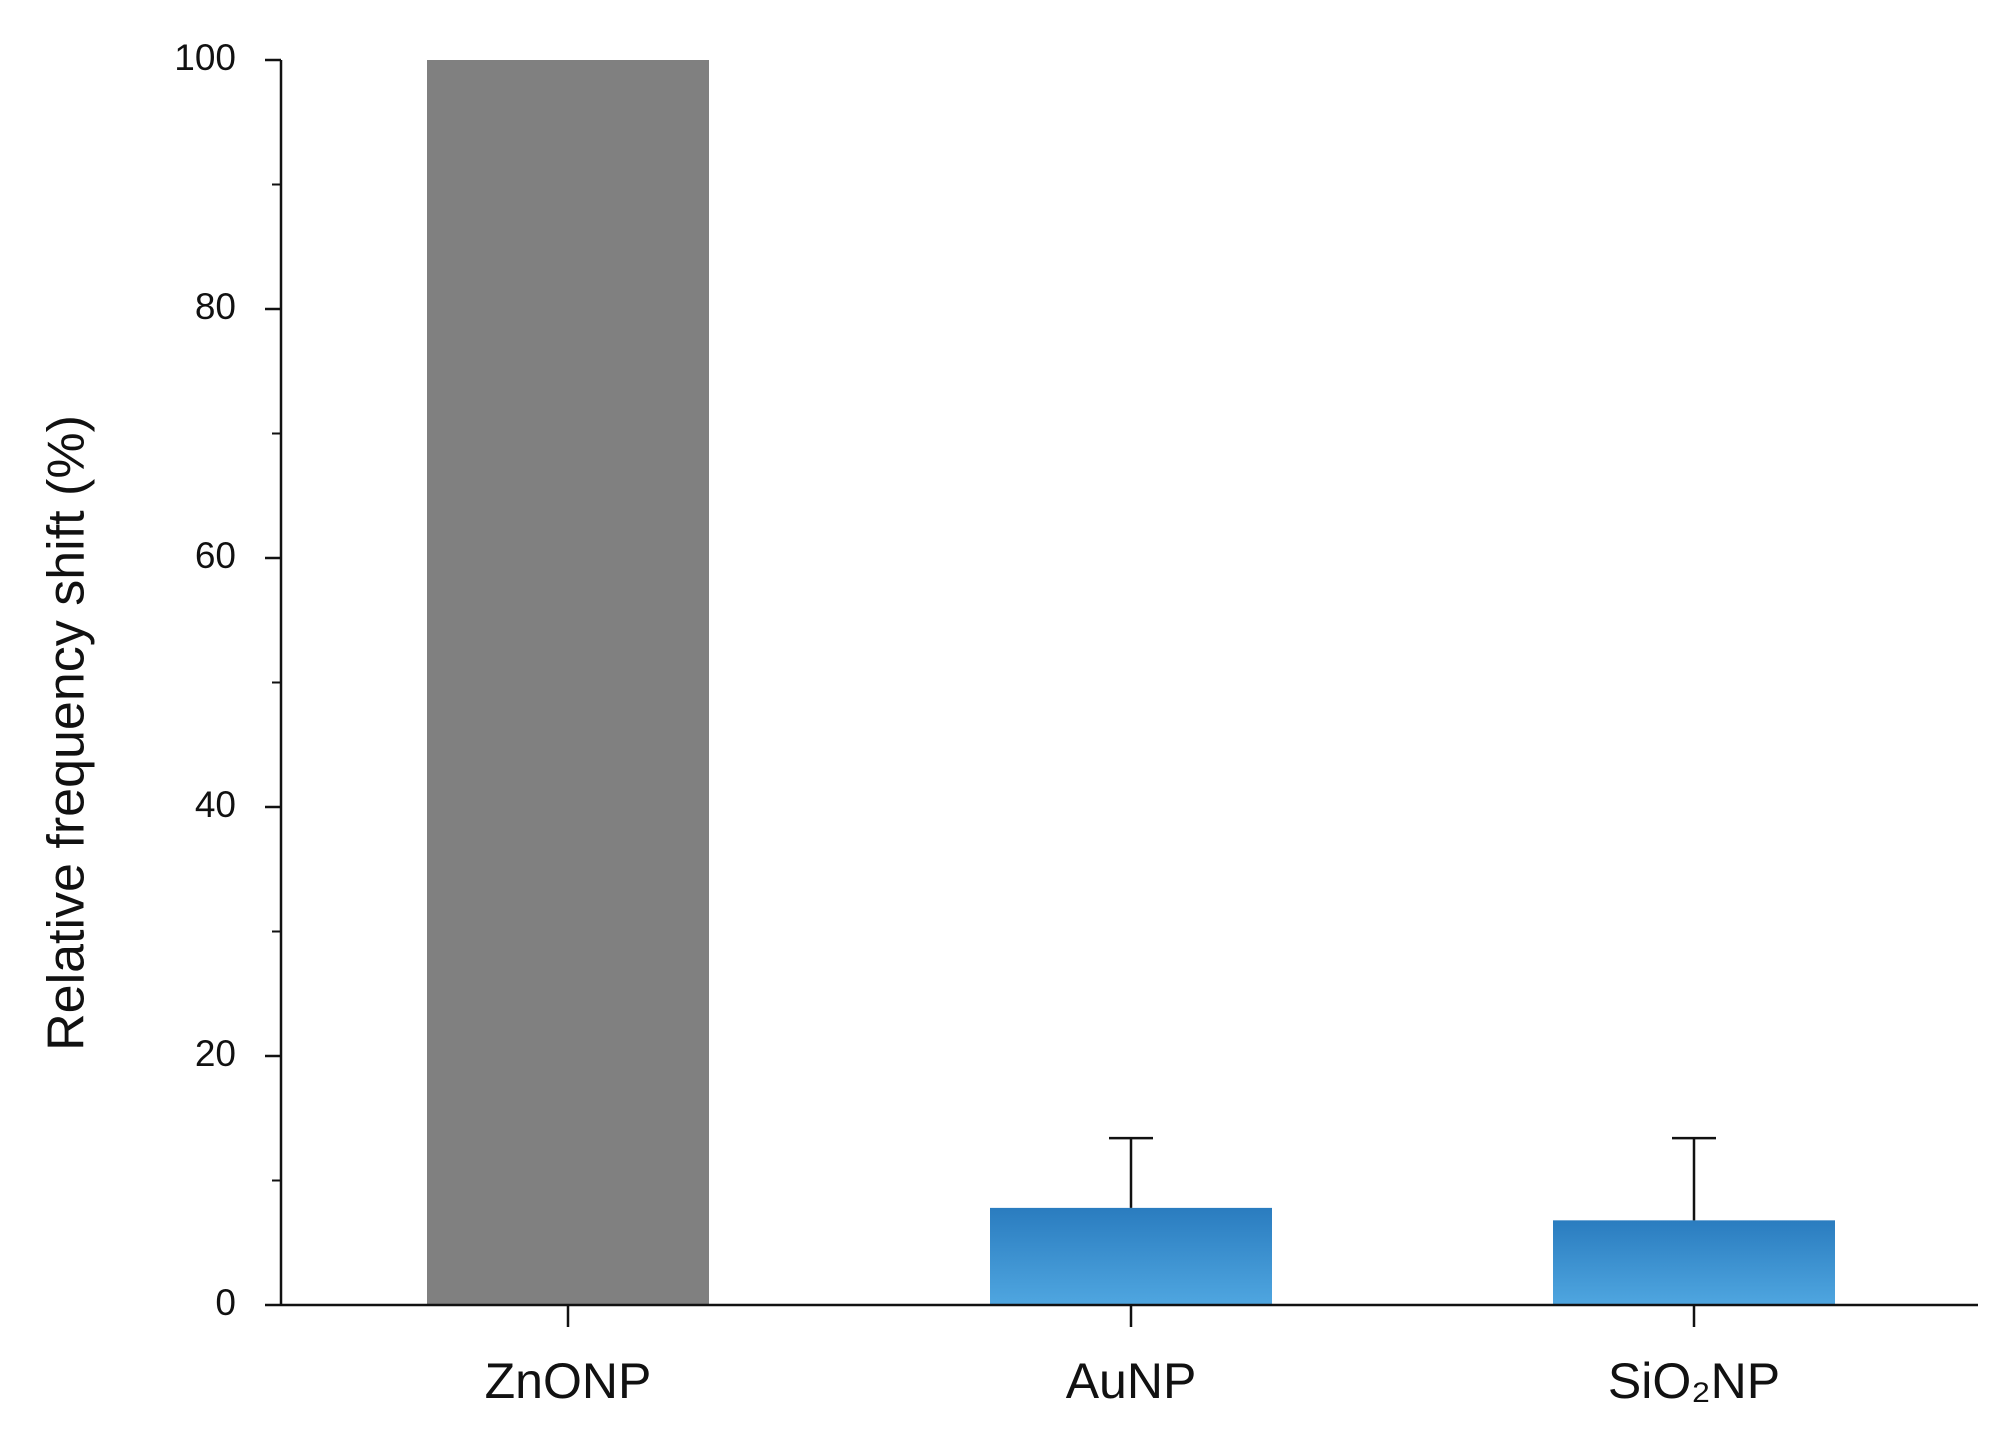 The width and height of the screenshot is (1990, 1455). Describe the element at coordinates (215, 306) in the screenshot. I see `y-tick-label: 80` at that location.